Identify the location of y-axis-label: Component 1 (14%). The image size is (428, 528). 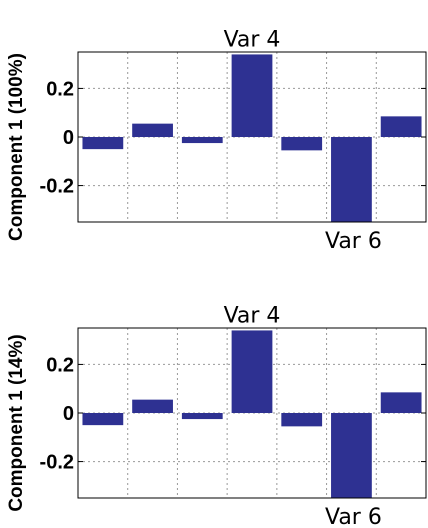
(16, 422).